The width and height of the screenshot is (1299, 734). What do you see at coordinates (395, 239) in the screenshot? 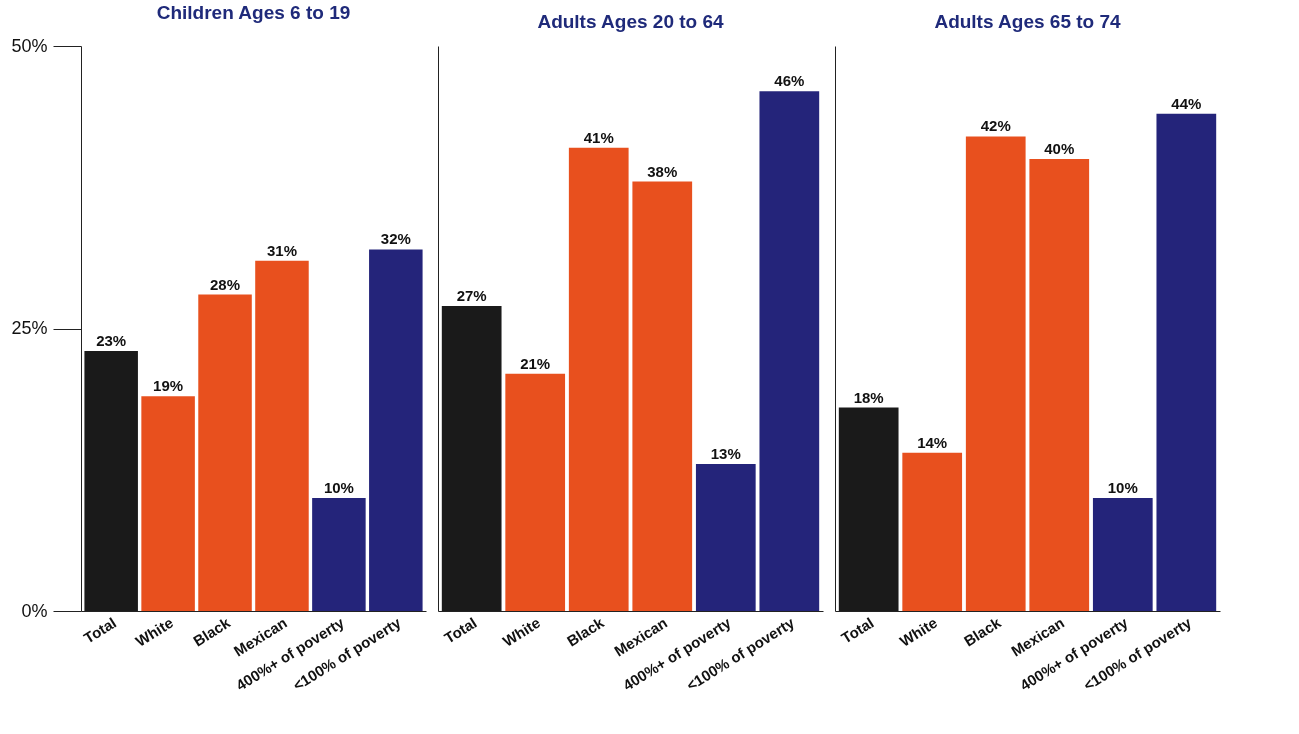
I see `data-label: 32%` at bounding box center [395, 239].